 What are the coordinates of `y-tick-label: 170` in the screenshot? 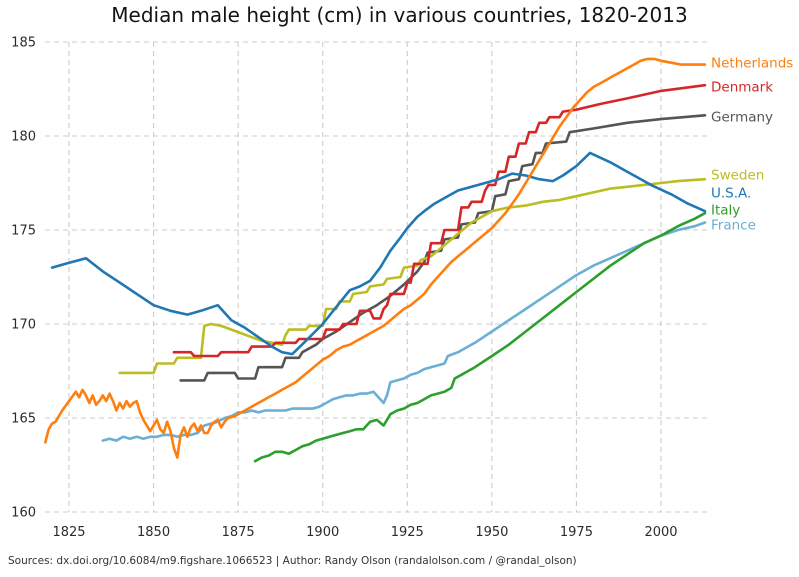 It's located at (23, 325).